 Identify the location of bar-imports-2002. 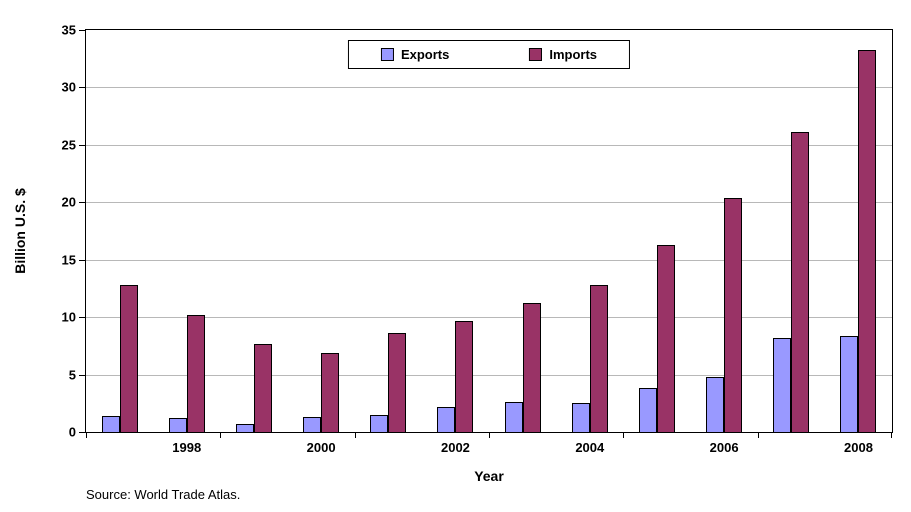
(464, 376).